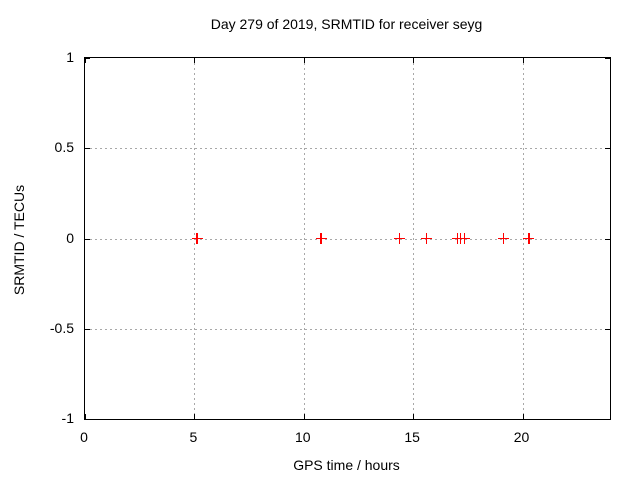 The height and width of the screenshot is (480, 640). What do you see at coordinates (64, 147) in the screenshot?
I see `y-tick-label: 0.5` at bounding box center [64, 147].